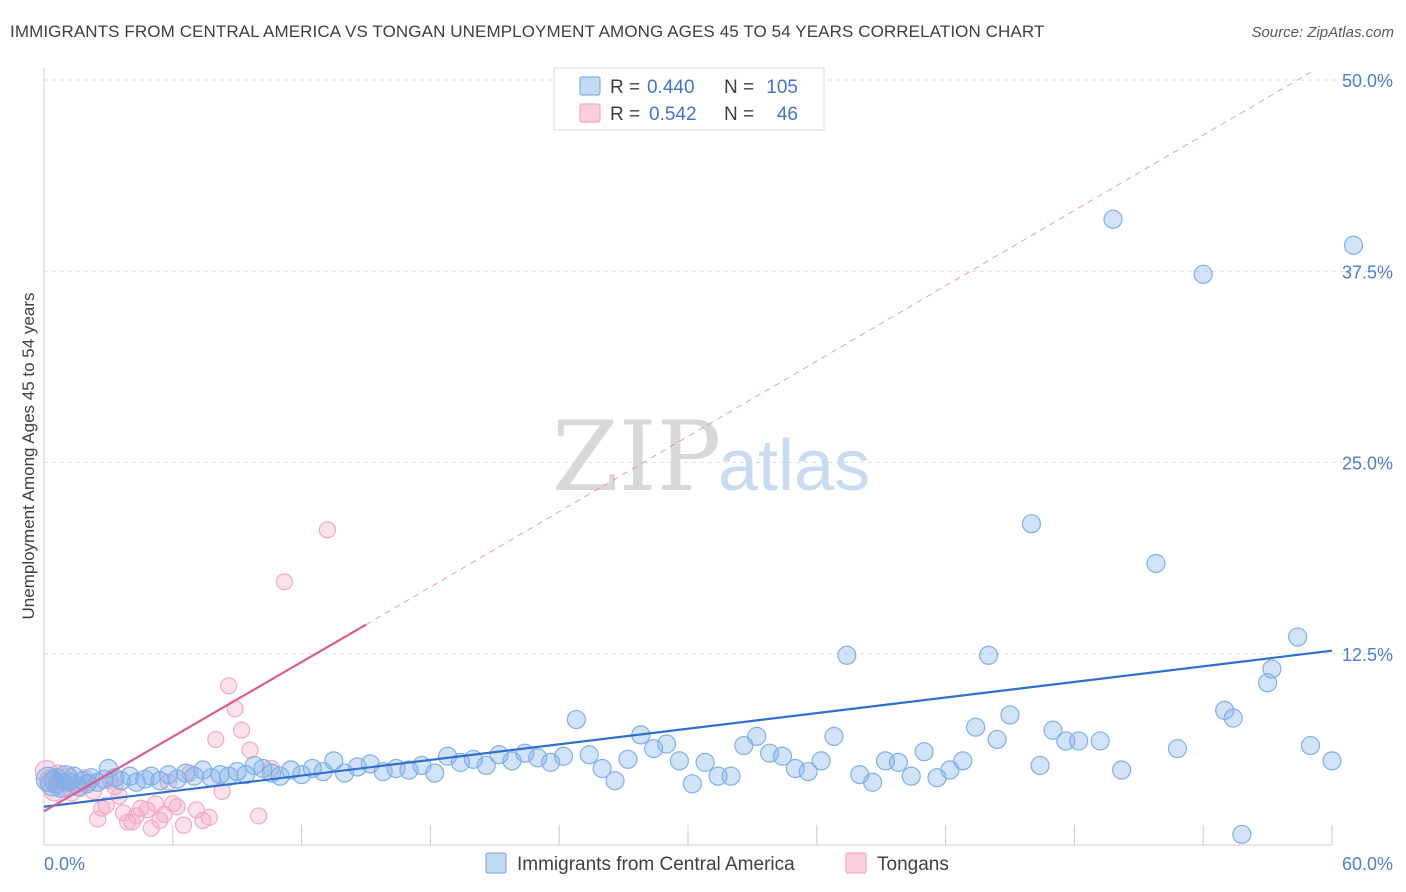 This screenshot has width=1406, height=892. I want to click on bottom-legend-label-tongans: Tongans, so click(913, 864).